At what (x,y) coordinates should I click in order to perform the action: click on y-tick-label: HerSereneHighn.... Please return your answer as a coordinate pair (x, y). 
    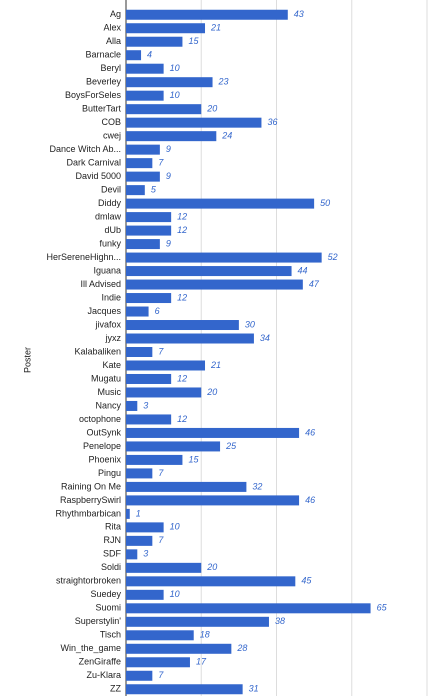
    Looking at the image, I should click on (83, 257).